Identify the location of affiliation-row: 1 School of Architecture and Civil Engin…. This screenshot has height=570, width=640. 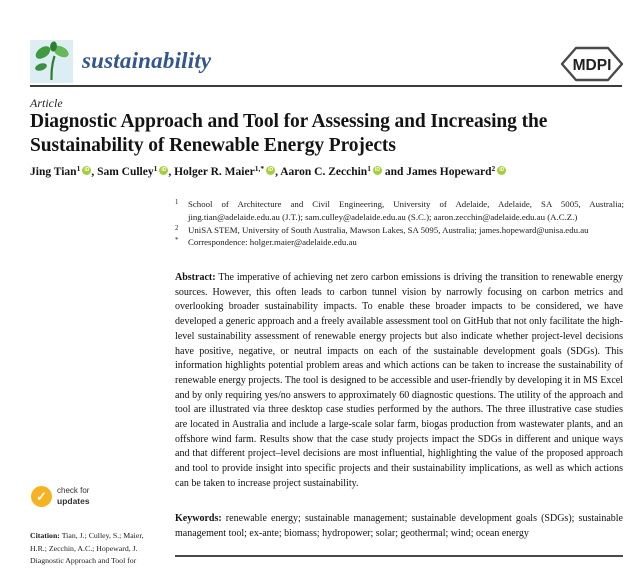
(399, 211).